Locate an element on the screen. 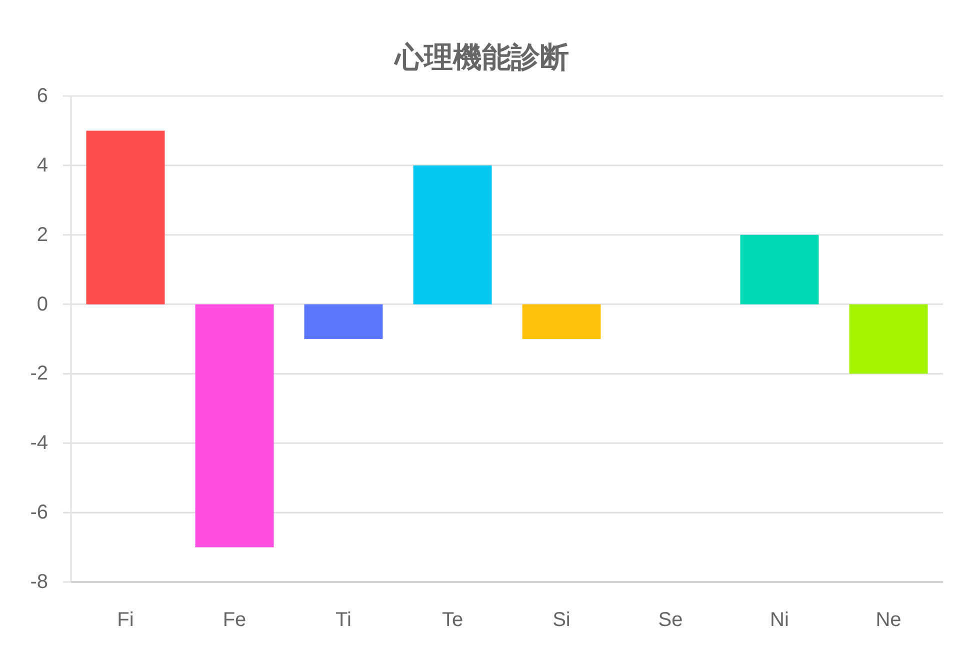 The height and width of the screenshot is (660, 964). y-tick-label: 0 is located at coordinates (42, 304).